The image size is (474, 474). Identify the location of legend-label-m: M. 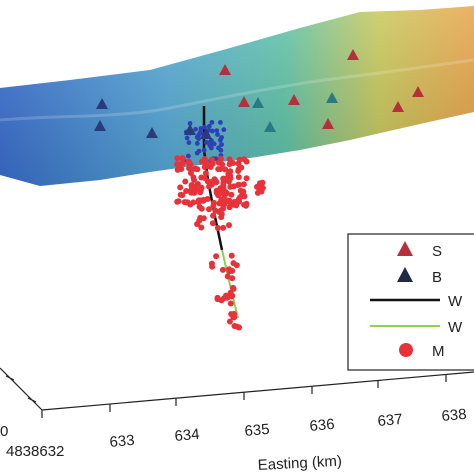
(438, 351).